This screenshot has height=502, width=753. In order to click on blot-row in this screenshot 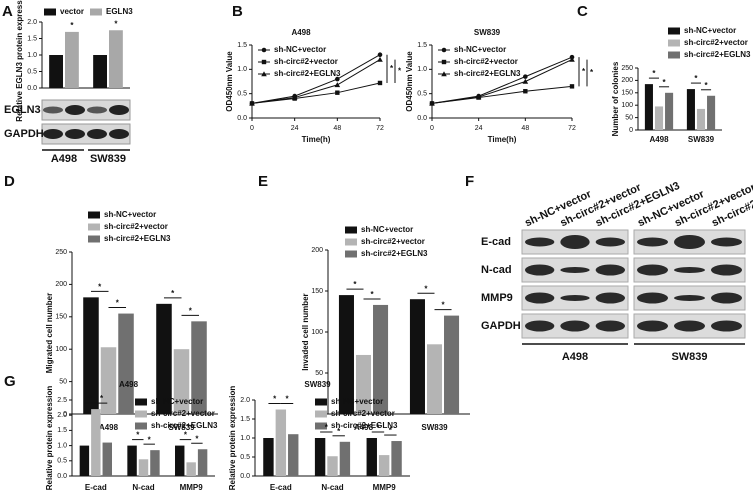, I will do `click(86, 110)`.